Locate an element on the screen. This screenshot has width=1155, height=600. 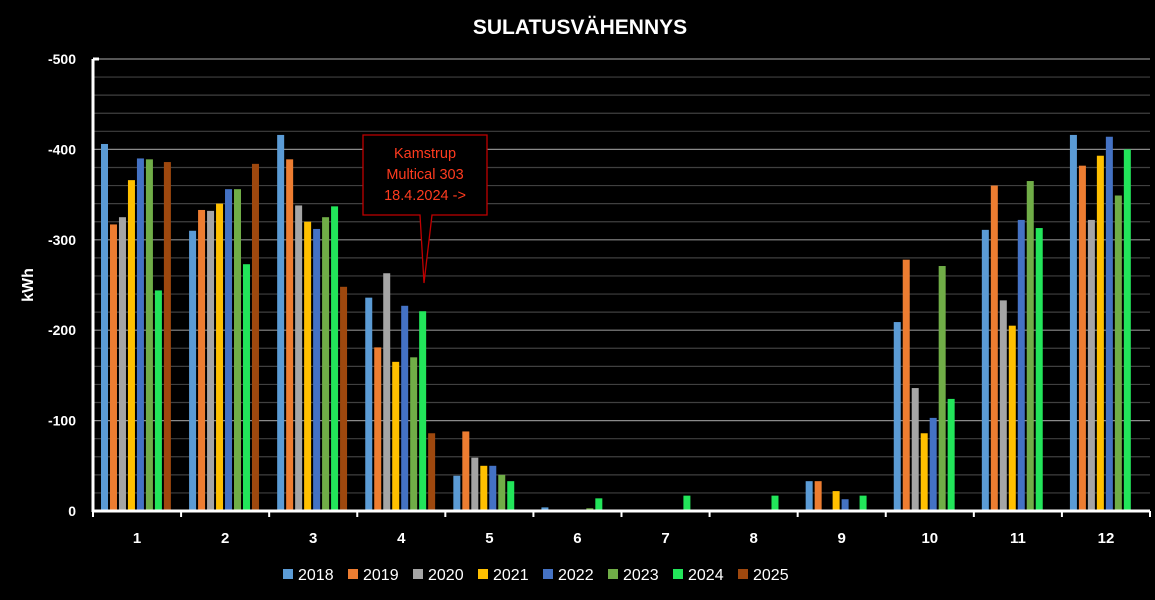
legend-label-2024: 2024 is located at coordinates (706, 575).